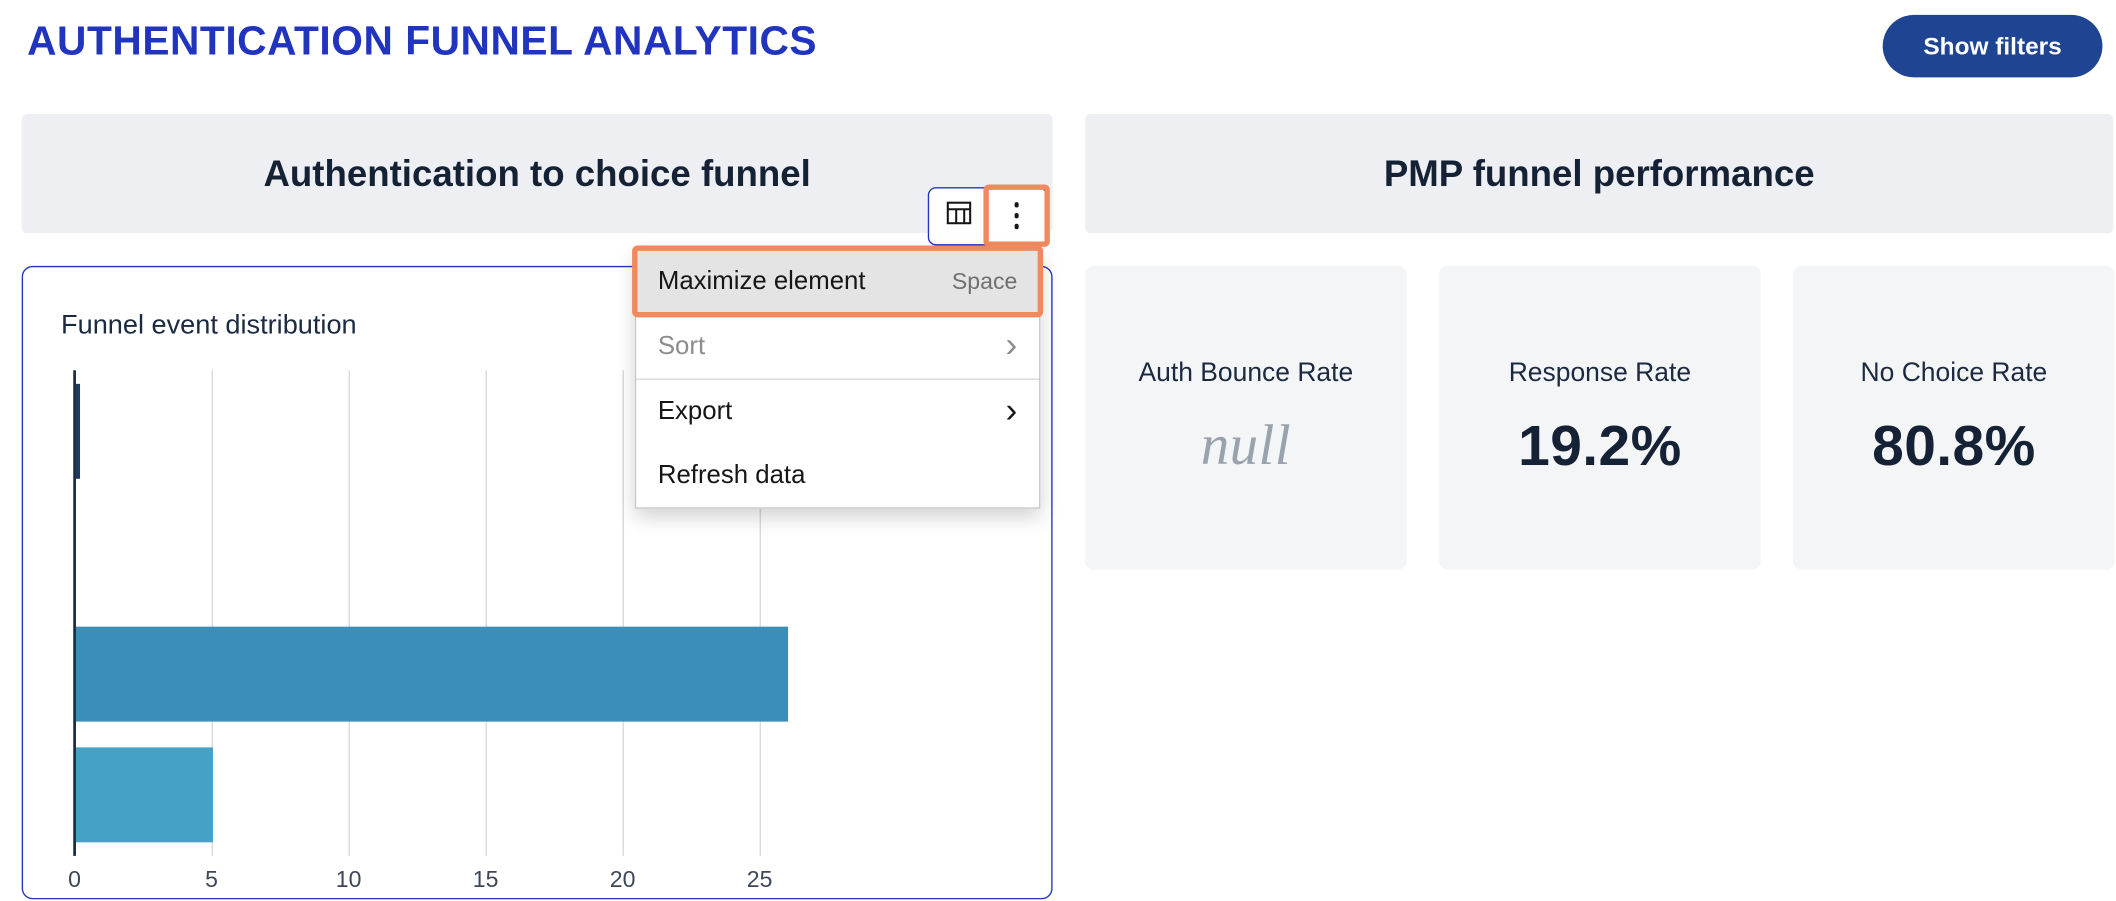  What do you see at coordinates (837, 476) in the screenshot?
I see `menu-item-refresh: Refresh data` at bounding box center [837, 476].